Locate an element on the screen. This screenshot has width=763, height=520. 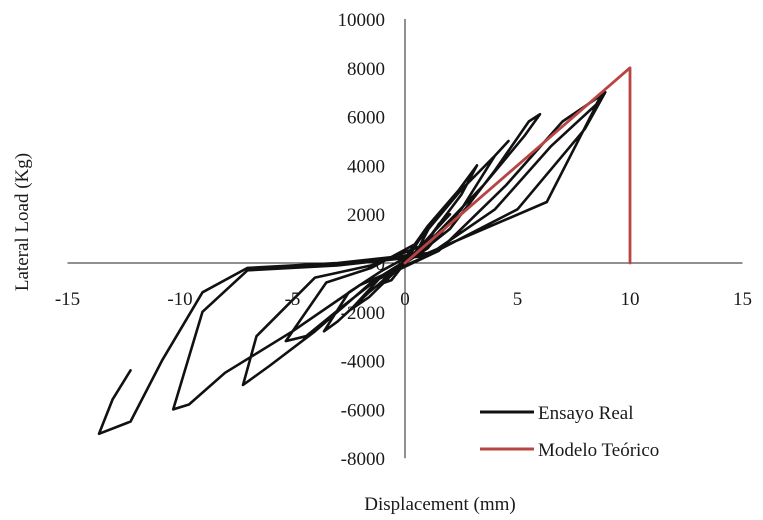
x-tick-label: 15 is located at coordinates (742, 299).